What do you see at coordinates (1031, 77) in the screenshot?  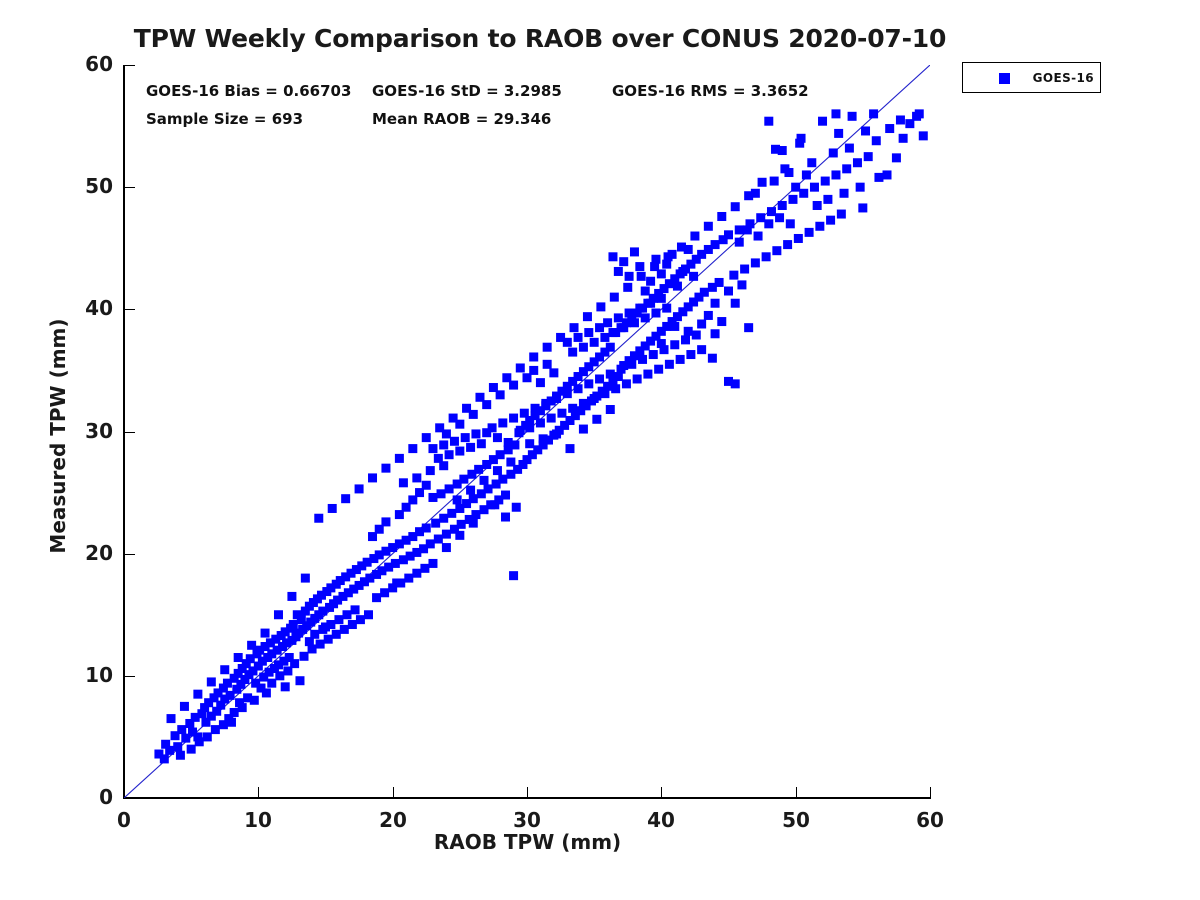 I see `legend: GOES-16` at bounding box center [1031, 77].